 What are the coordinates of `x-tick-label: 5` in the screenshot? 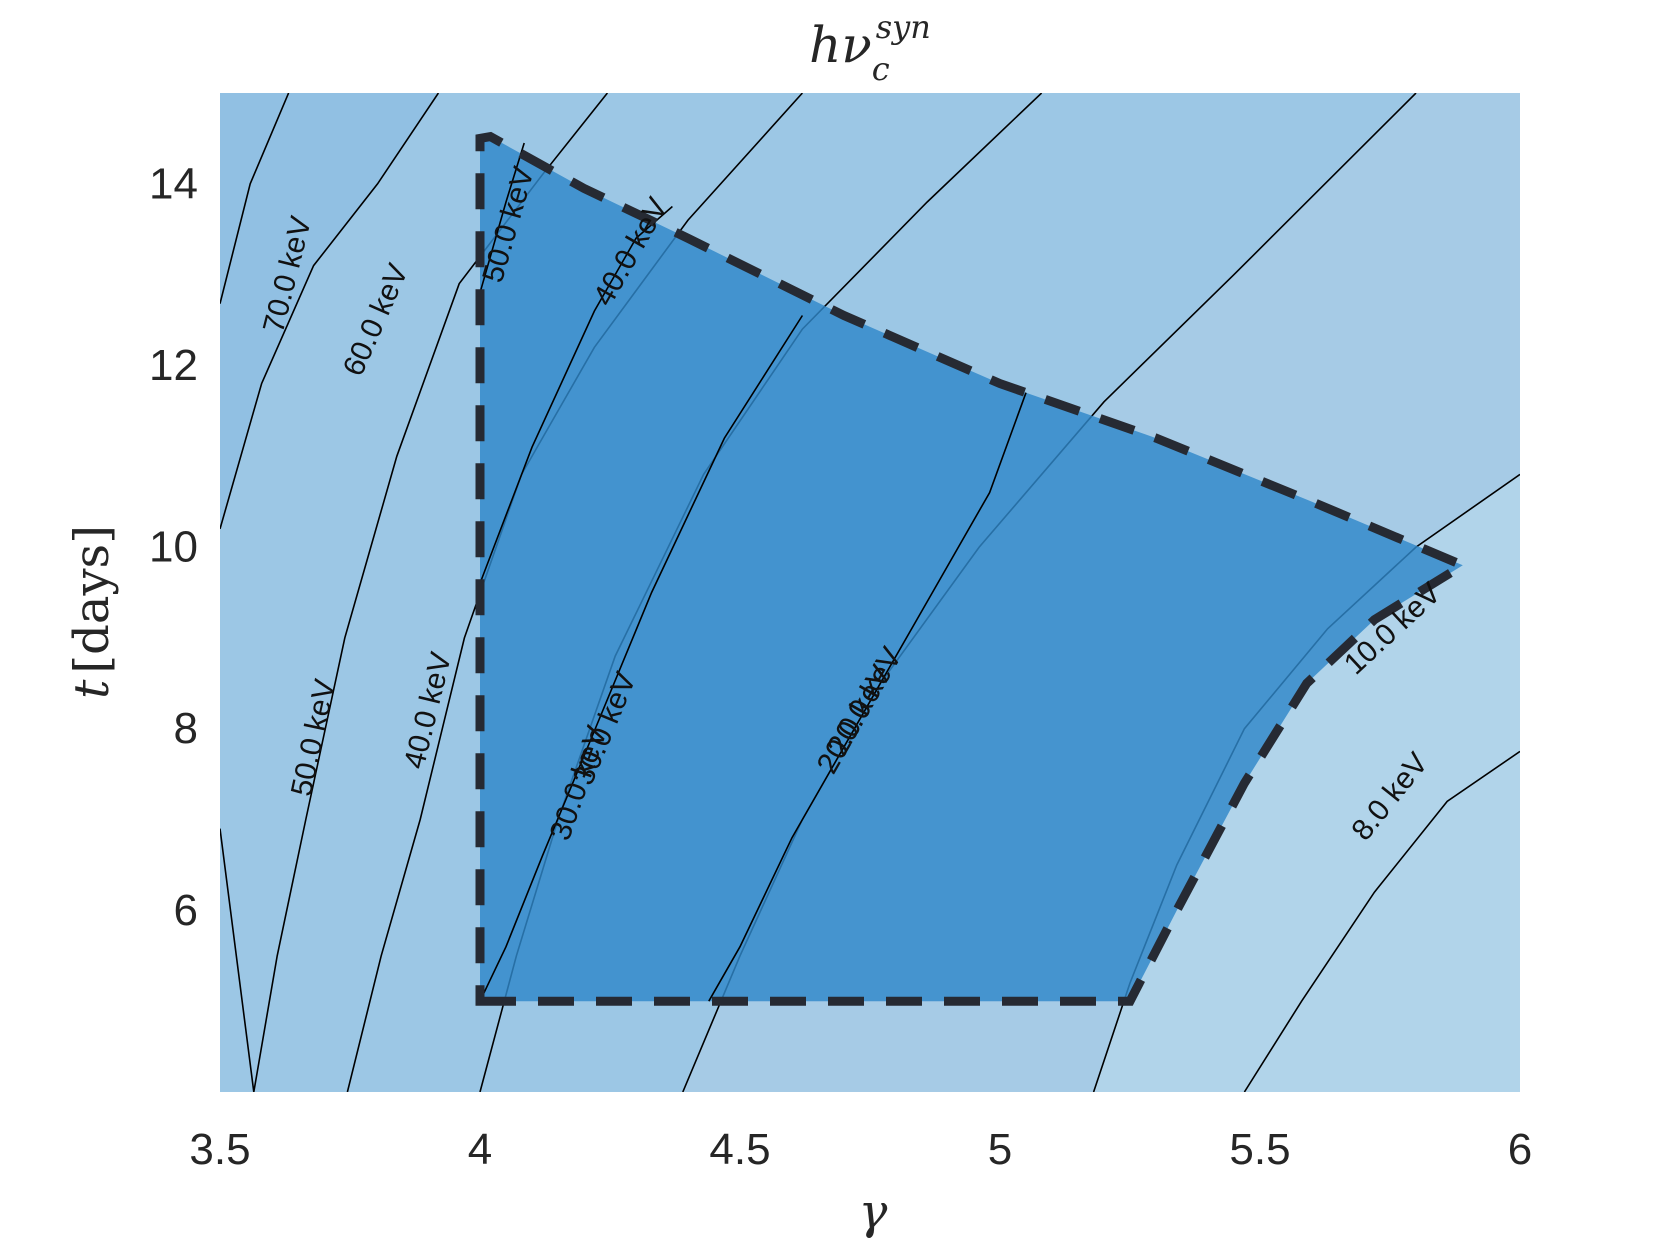 It's located at (1000, 1149).